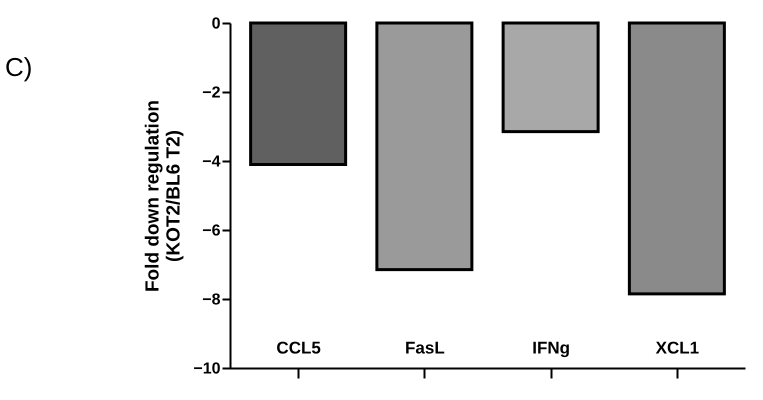 This screenshot has width=763, height=400. What do you see at coordinates (211, 231) in the screenshot?
I see `y-tick-label: −6` at bounding box center [211, 231].